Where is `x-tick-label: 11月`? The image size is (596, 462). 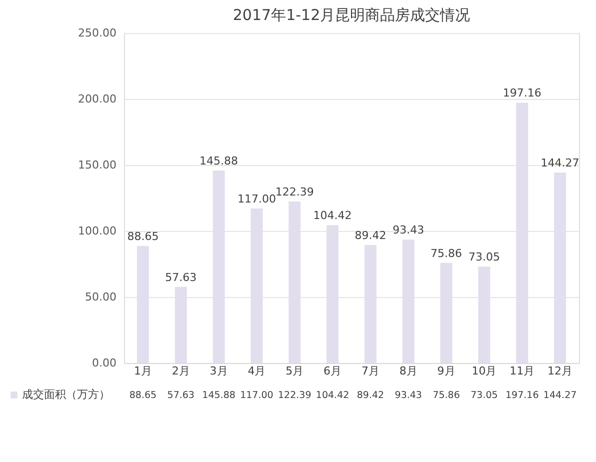 x-tick-label: 11月 is located at coordinates (522, 371).